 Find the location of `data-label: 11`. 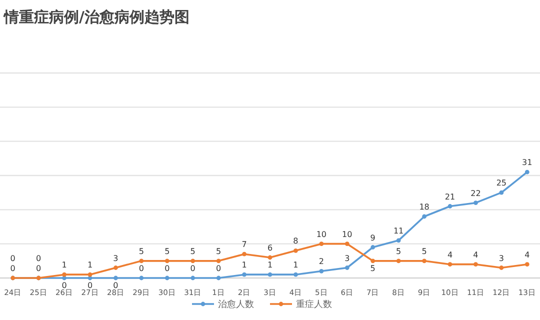

data-label: 11 is located at coordinates (398, 231).